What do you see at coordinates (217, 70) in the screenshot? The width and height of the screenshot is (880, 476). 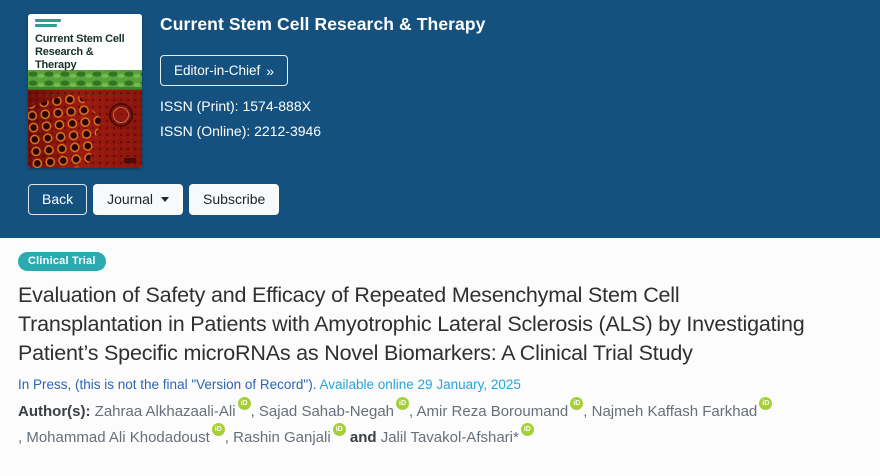 I see `editor-in-chief-label: Editor-in-Chief` at bounding box center [217, 70].